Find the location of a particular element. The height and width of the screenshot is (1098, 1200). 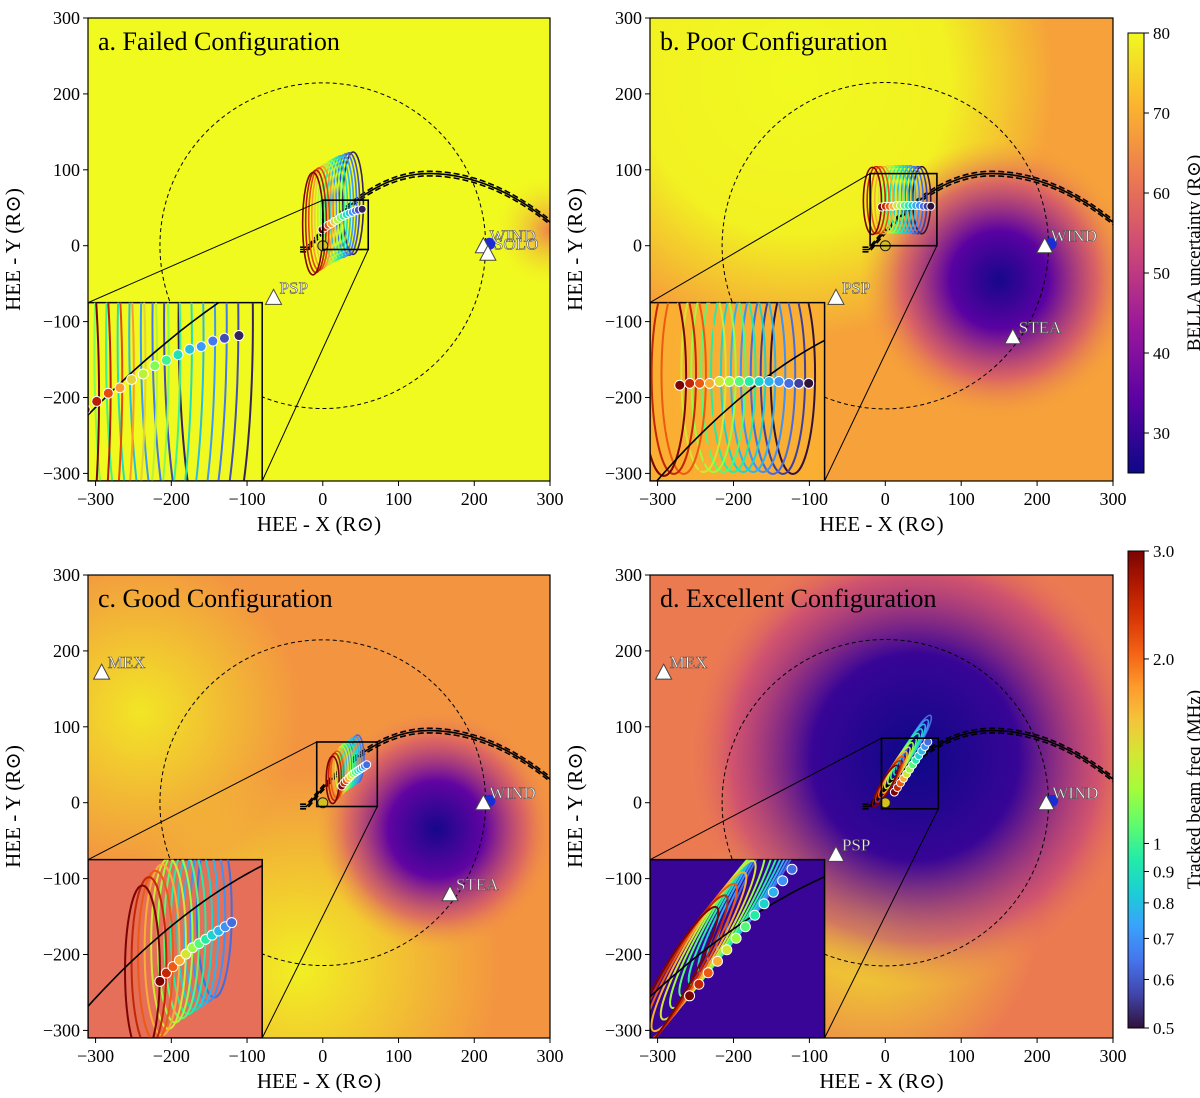

colorbar-tick-label: 0.9 is located at coordinates (1163, 872).